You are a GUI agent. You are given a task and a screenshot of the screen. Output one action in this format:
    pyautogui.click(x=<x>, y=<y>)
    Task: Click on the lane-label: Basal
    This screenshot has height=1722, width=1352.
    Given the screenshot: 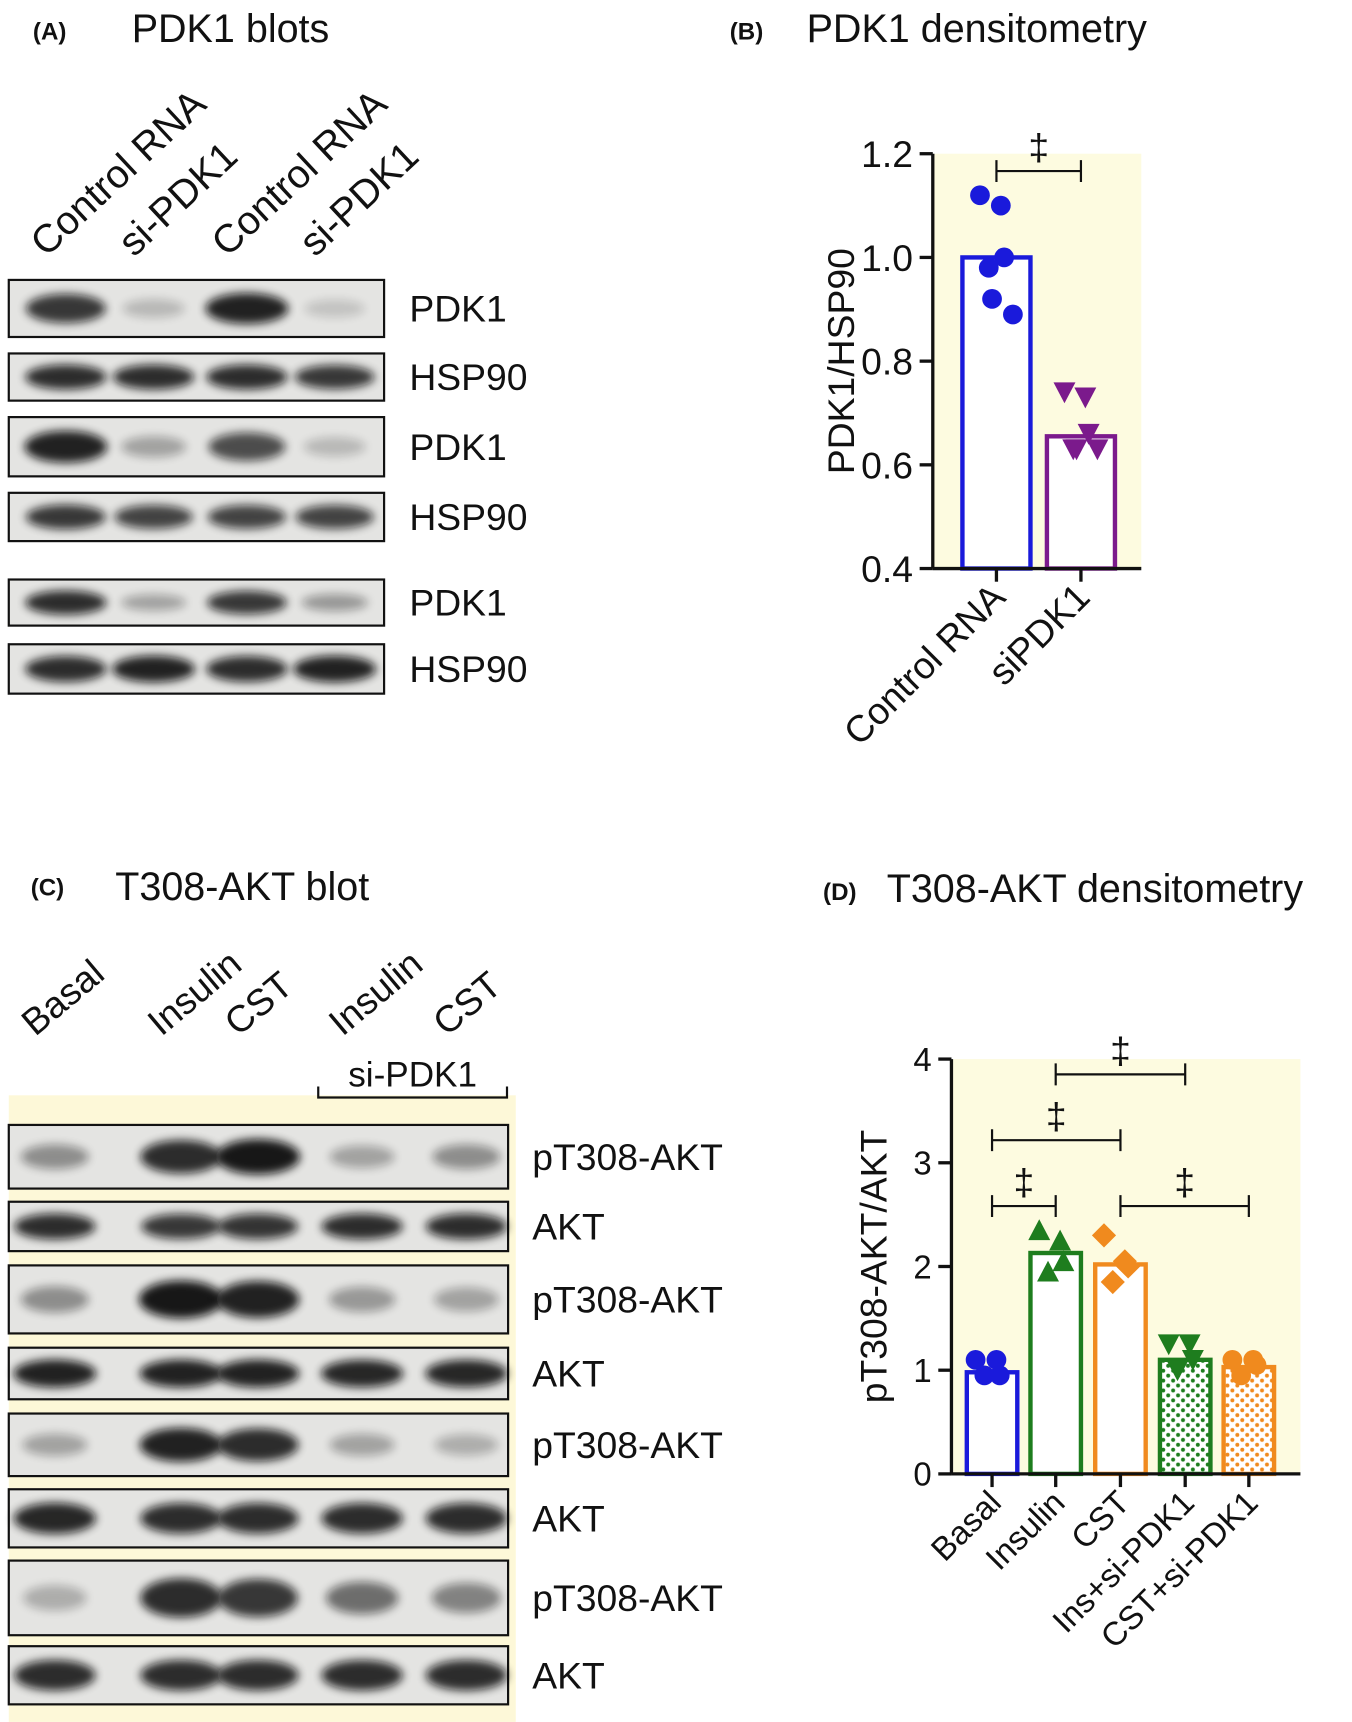 What is the action you would take?
    pyautogui.click(x=62, y=997)
    